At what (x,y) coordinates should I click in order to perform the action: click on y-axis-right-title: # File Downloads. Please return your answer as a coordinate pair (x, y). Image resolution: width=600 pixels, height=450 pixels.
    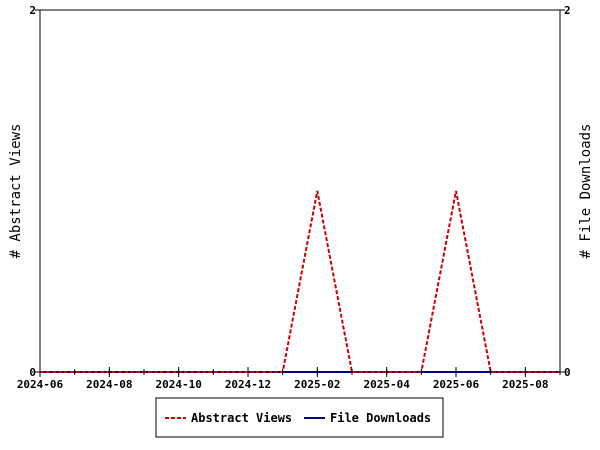
    Looking at the image, I should click on (586, 191).